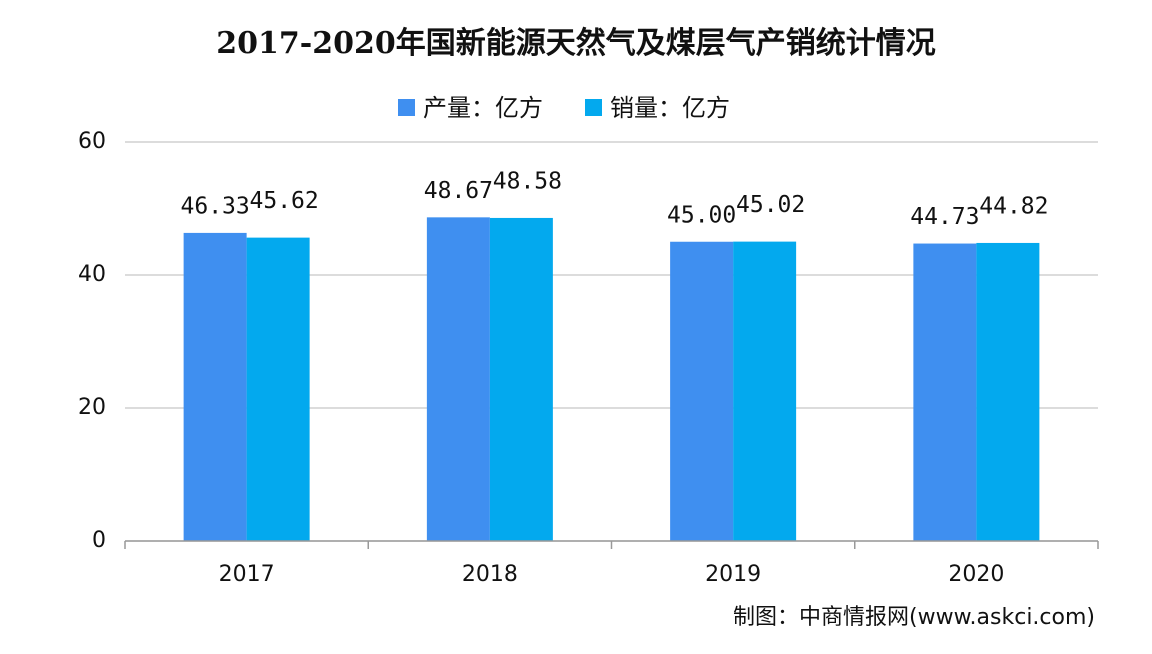 The image size is (1152, 654). What do you see at coordinates (914, 617) in the screenshot?
I see `source: 制图：中商情报网(www.askci.com)` at bounding box center [914, 617].